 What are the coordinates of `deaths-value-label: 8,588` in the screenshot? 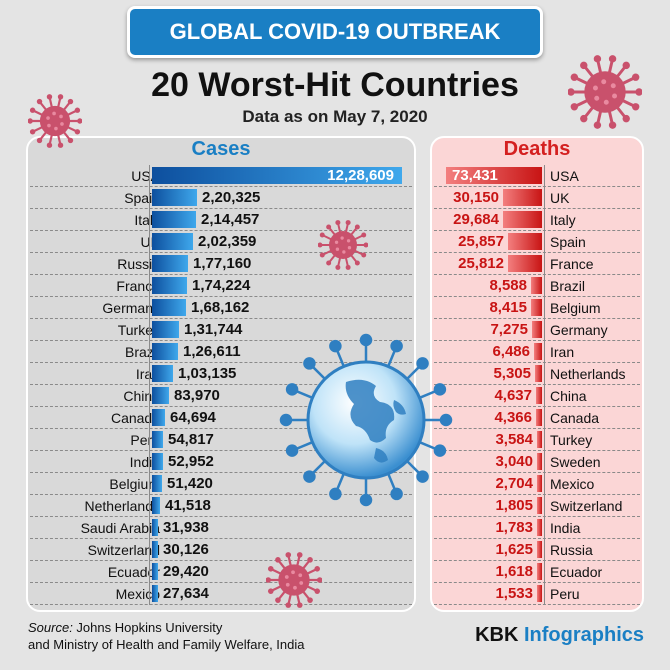 It's located at (508, 285).